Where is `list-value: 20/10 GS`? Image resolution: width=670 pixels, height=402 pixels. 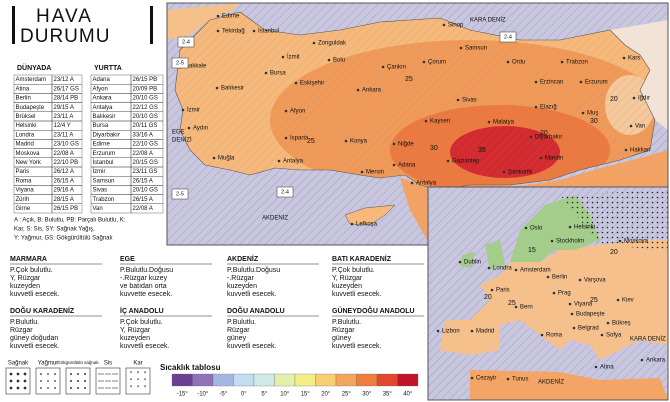 list-value: 20/10 GS is located at coordinates (145, 117).